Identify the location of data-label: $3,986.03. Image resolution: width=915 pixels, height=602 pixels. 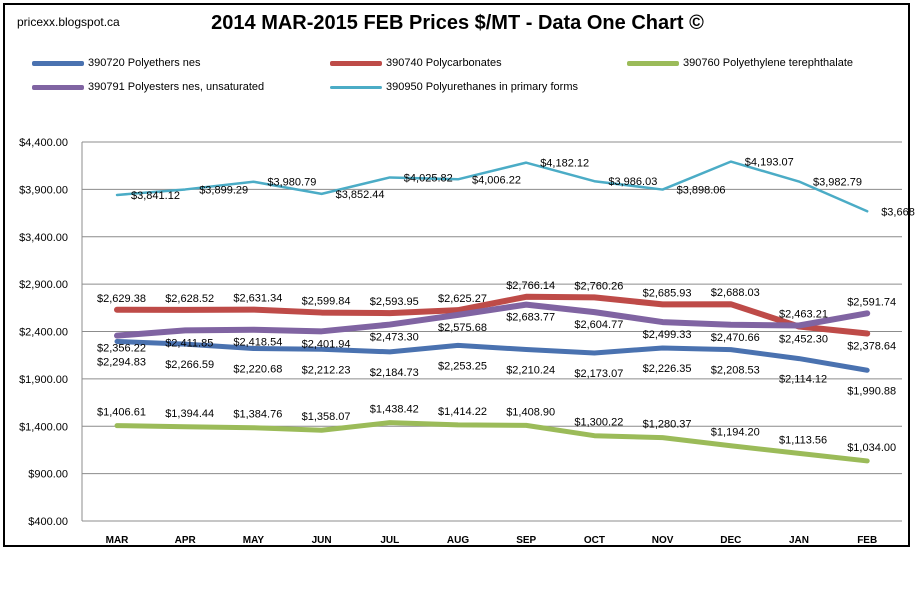
(632, 182).